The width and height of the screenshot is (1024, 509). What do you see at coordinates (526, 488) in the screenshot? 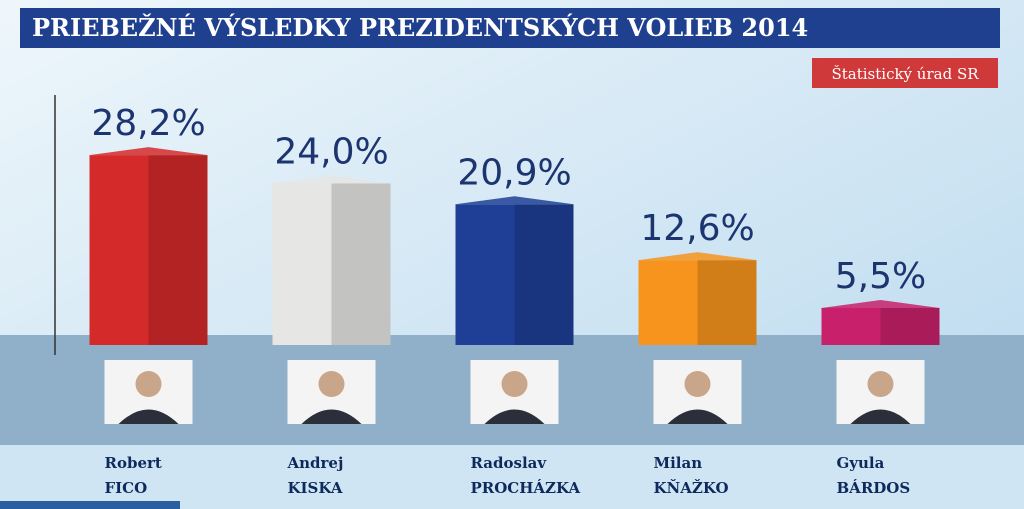
I see `candidate-name: PROCHÁZKA` at bounding box center [526, 488].